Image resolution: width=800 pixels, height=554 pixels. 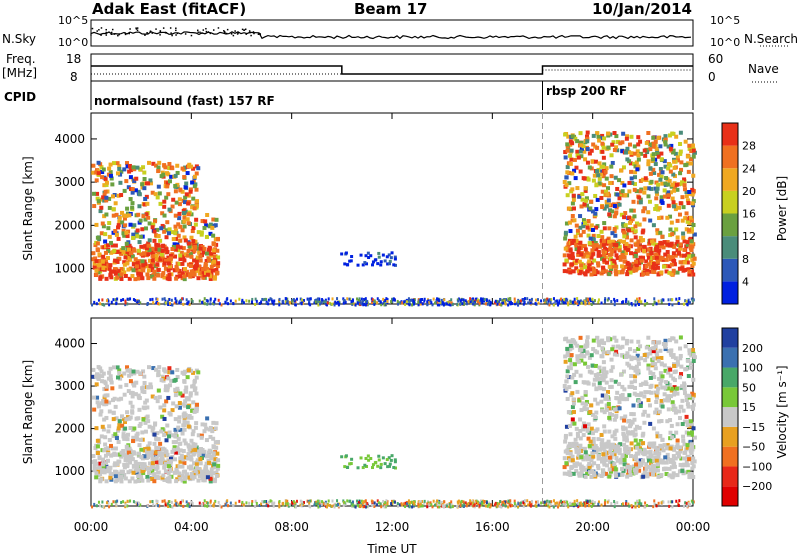 What do you see at coordinates (69, 429) in the screenshot?
I see `ytick-label: 2000` at bounding box center [69, 429].